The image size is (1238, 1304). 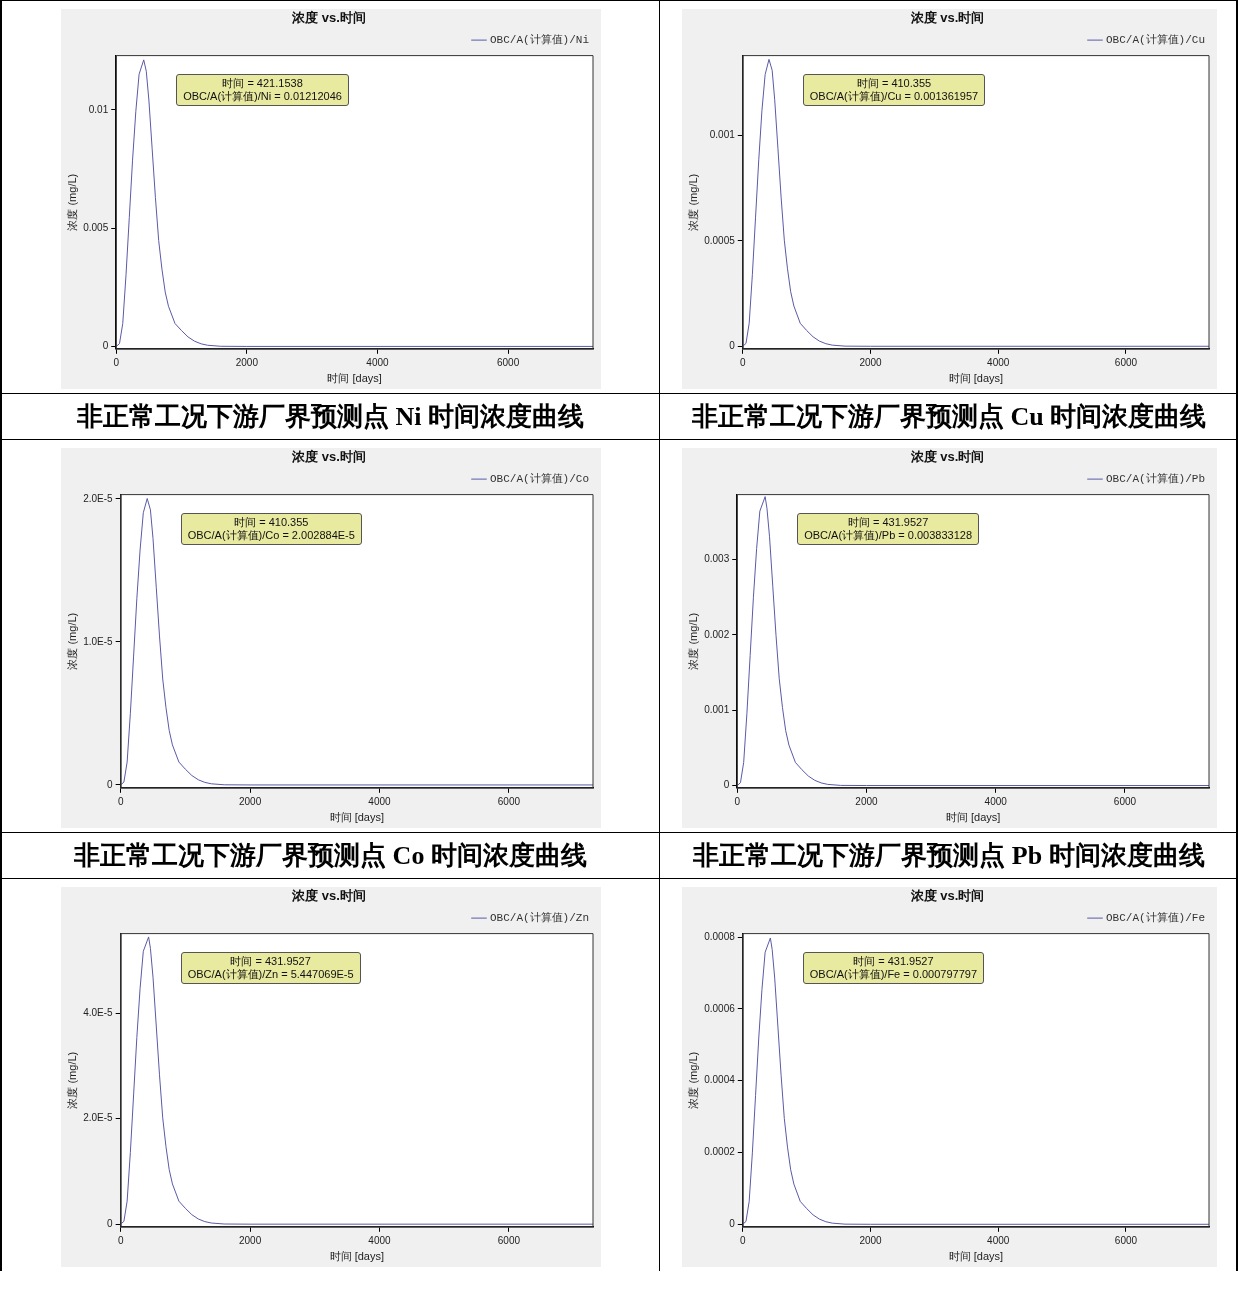 I want to click on text: 非正常工况下游厂界预测点 Ni 时间浓度曲线, so click(x=330, y=416).